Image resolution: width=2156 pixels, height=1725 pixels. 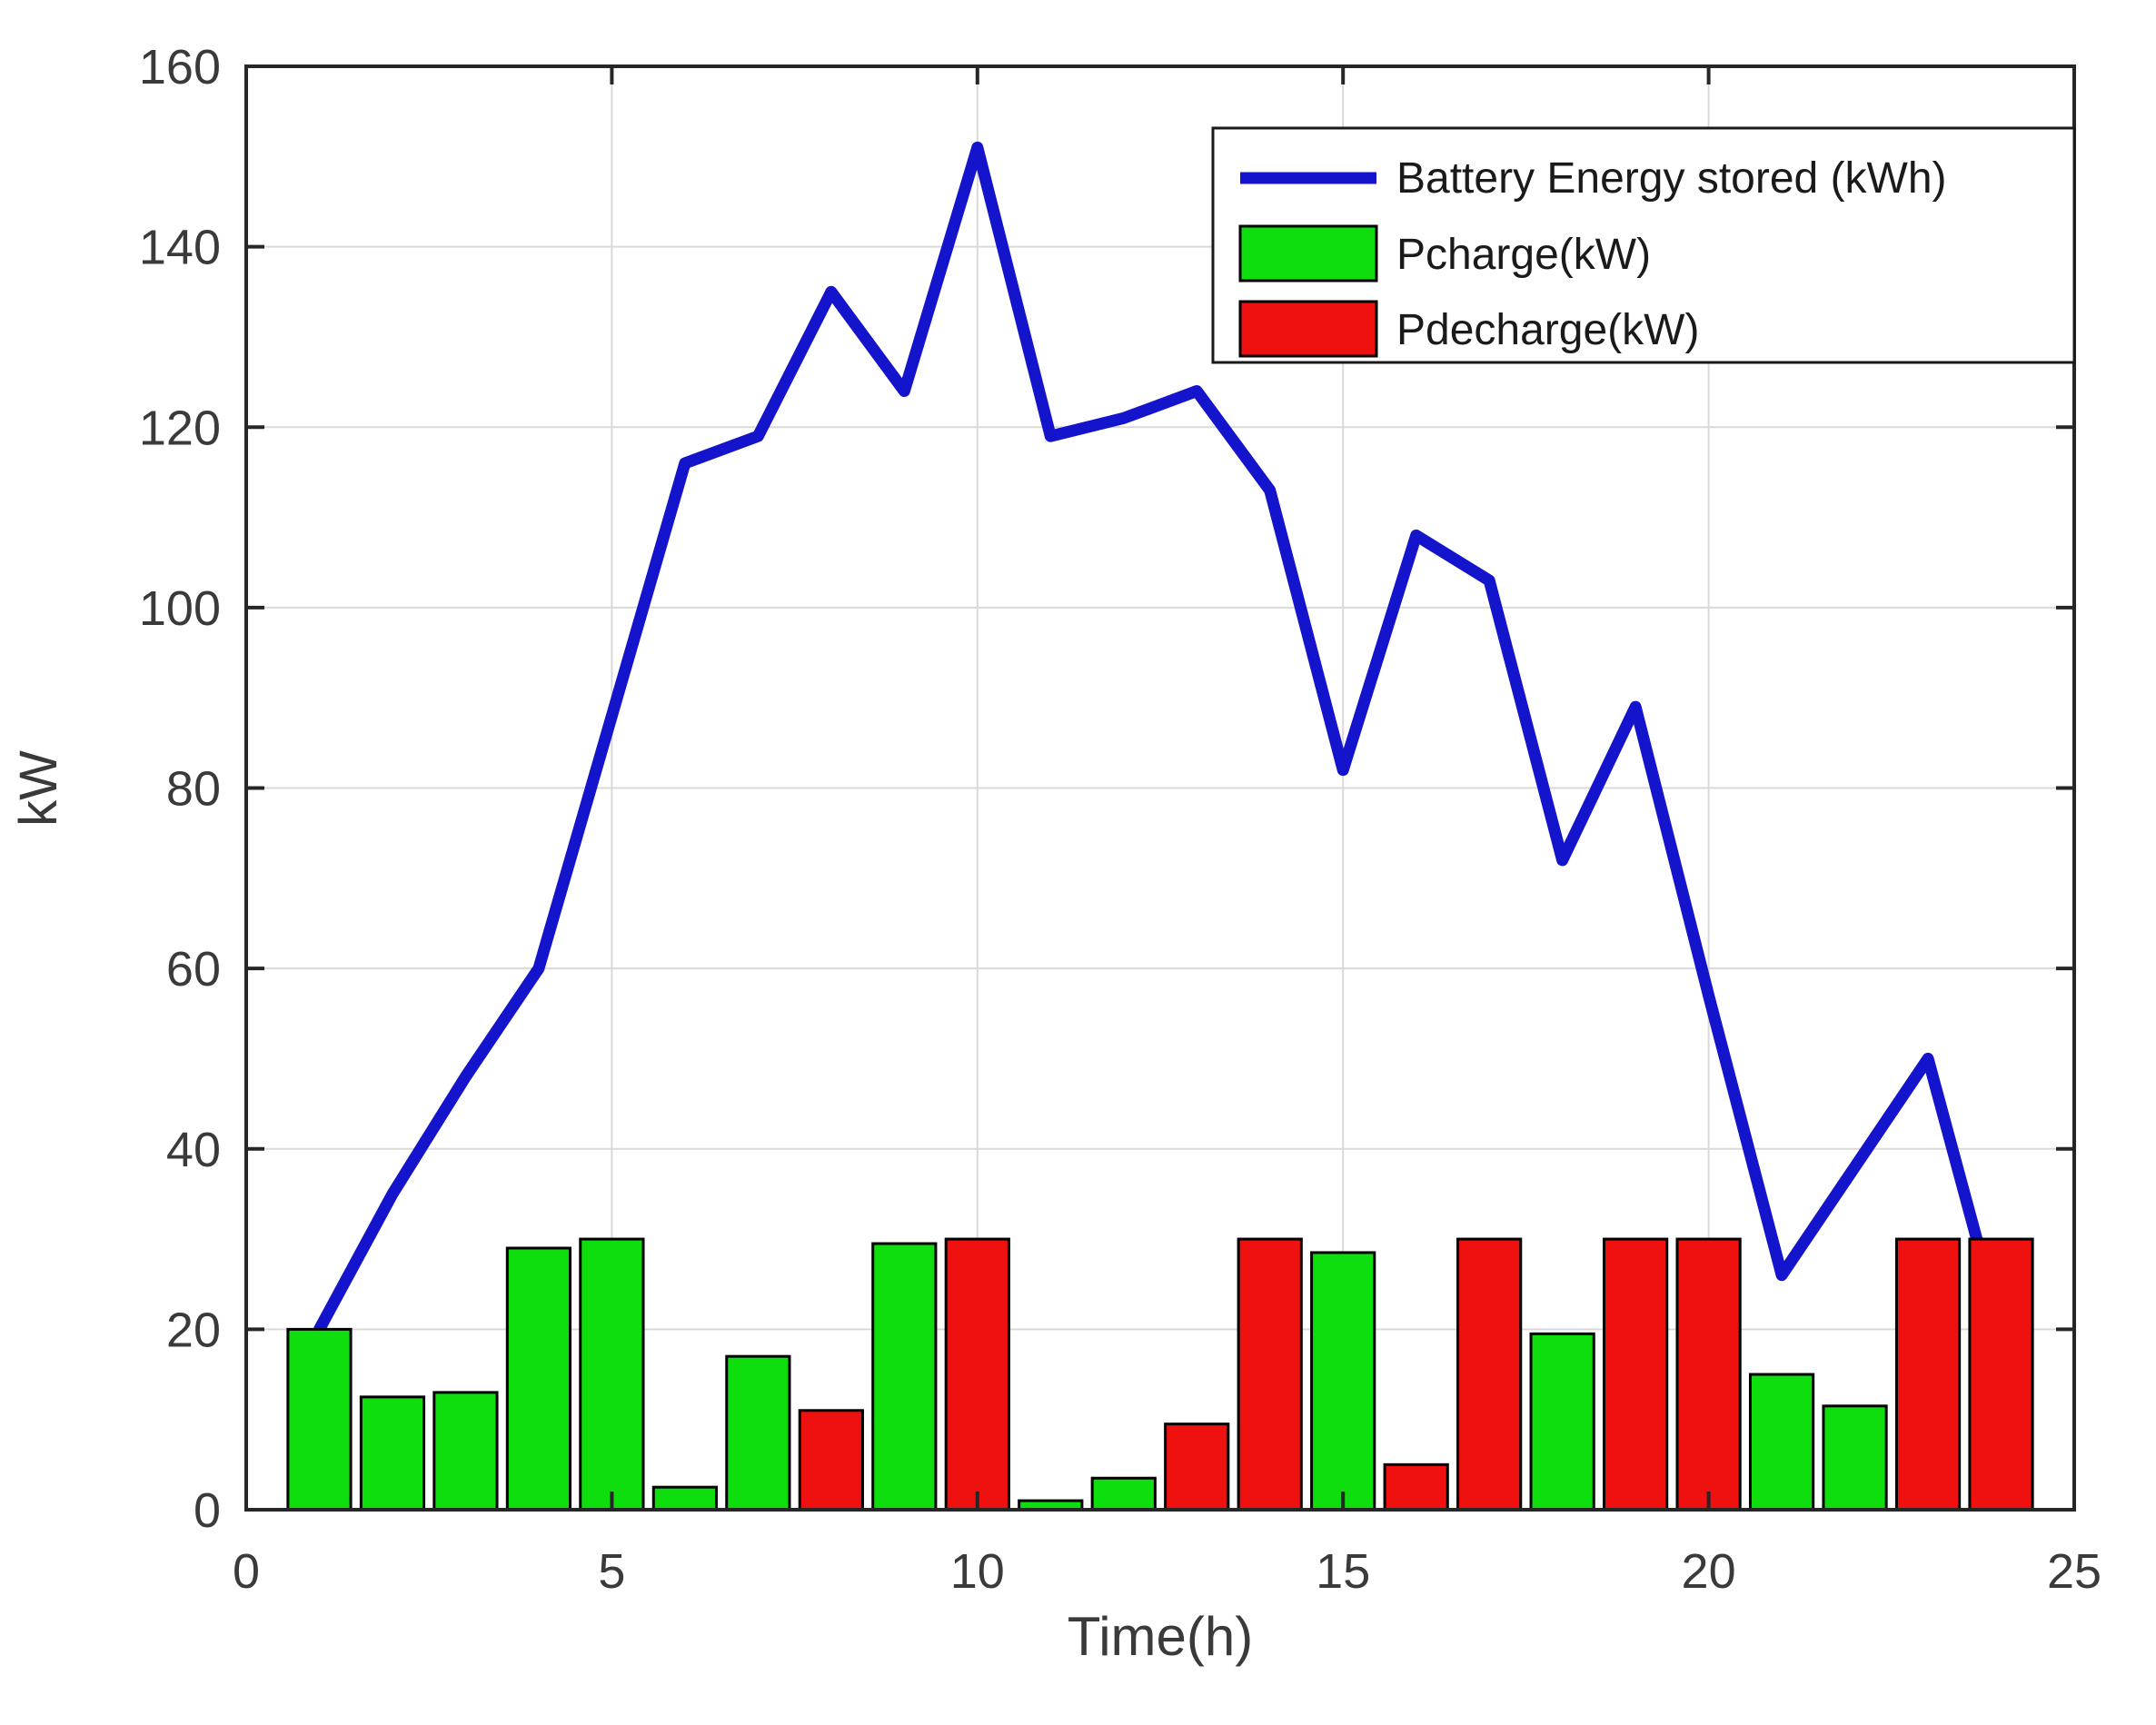 I want to click on y-tick-label: 20, so click(x=193, y=1330).